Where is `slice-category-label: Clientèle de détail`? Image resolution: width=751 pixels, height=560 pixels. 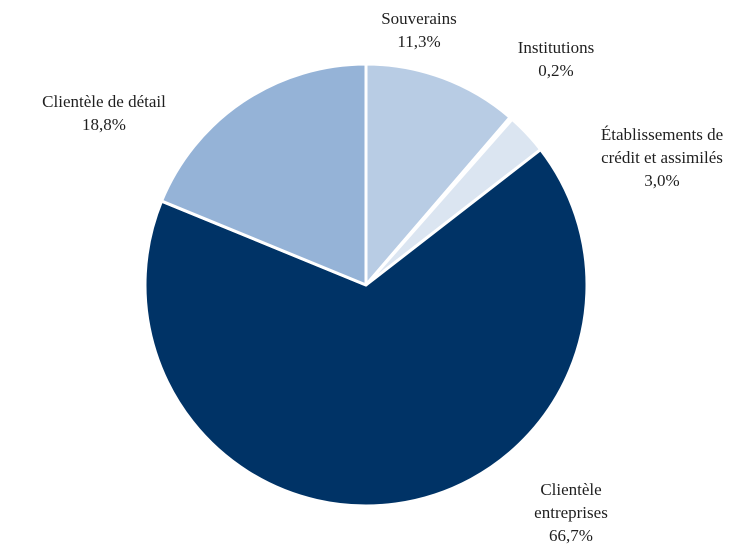
slice-category-label: Clientèle de détail is located at coordinates (104, 101).